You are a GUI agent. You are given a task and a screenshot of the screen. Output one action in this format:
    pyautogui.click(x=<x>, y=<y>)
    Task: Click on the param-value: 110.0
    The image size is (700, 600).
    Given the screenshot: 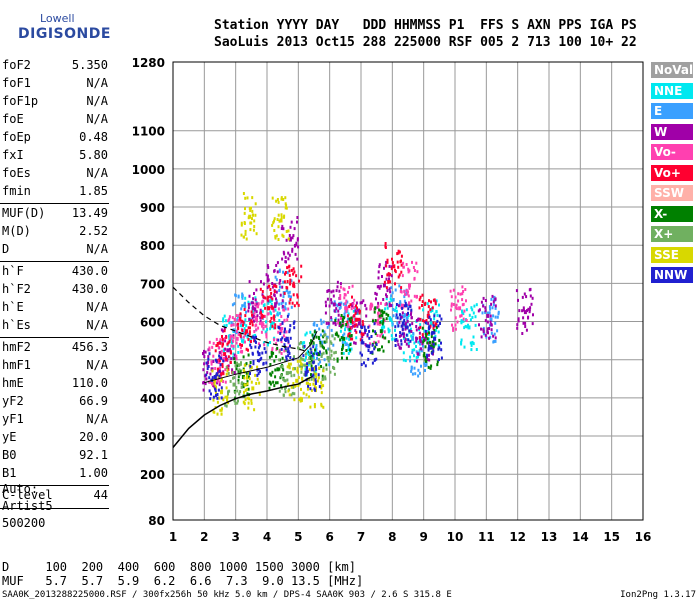 What is the action you would take?
    pyautogui.click(x=89, y=383)
    